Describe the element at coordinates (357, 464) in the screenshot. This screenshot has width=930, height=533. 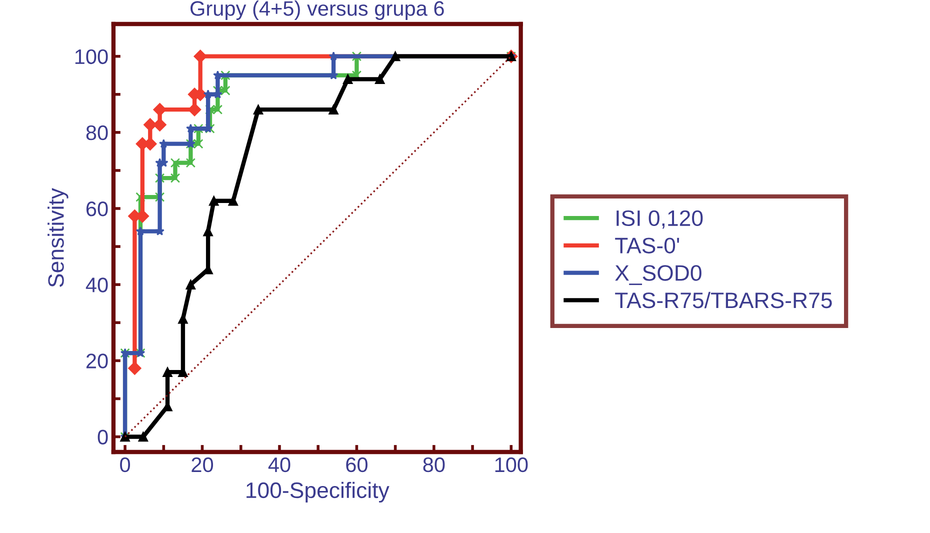
I see `x-tick-label: 60` at that location.